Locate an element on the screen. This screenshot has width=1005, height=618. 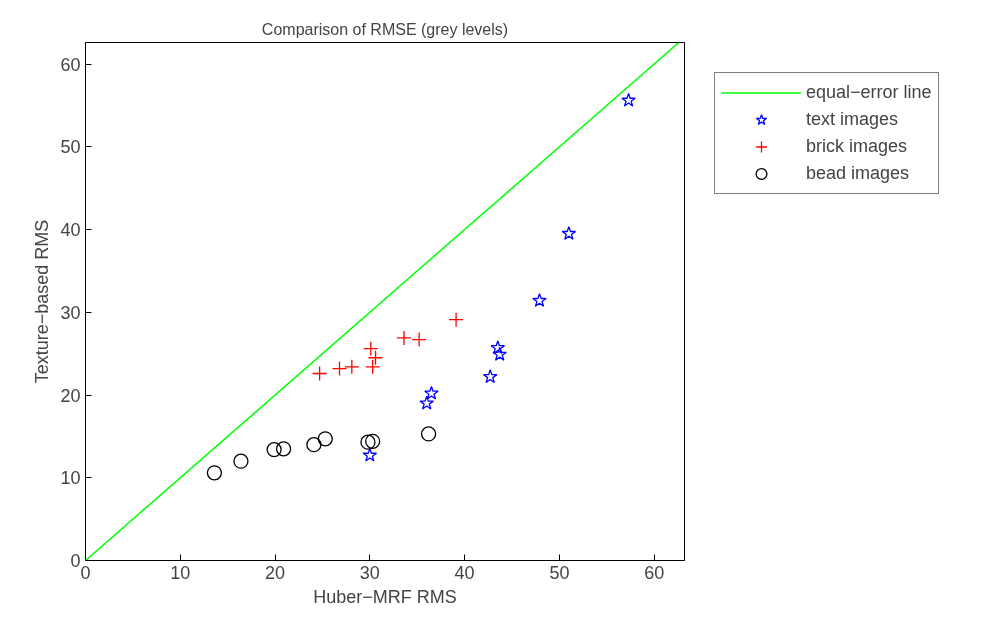
legend-label: brick images is located at coordinates (857, 146).